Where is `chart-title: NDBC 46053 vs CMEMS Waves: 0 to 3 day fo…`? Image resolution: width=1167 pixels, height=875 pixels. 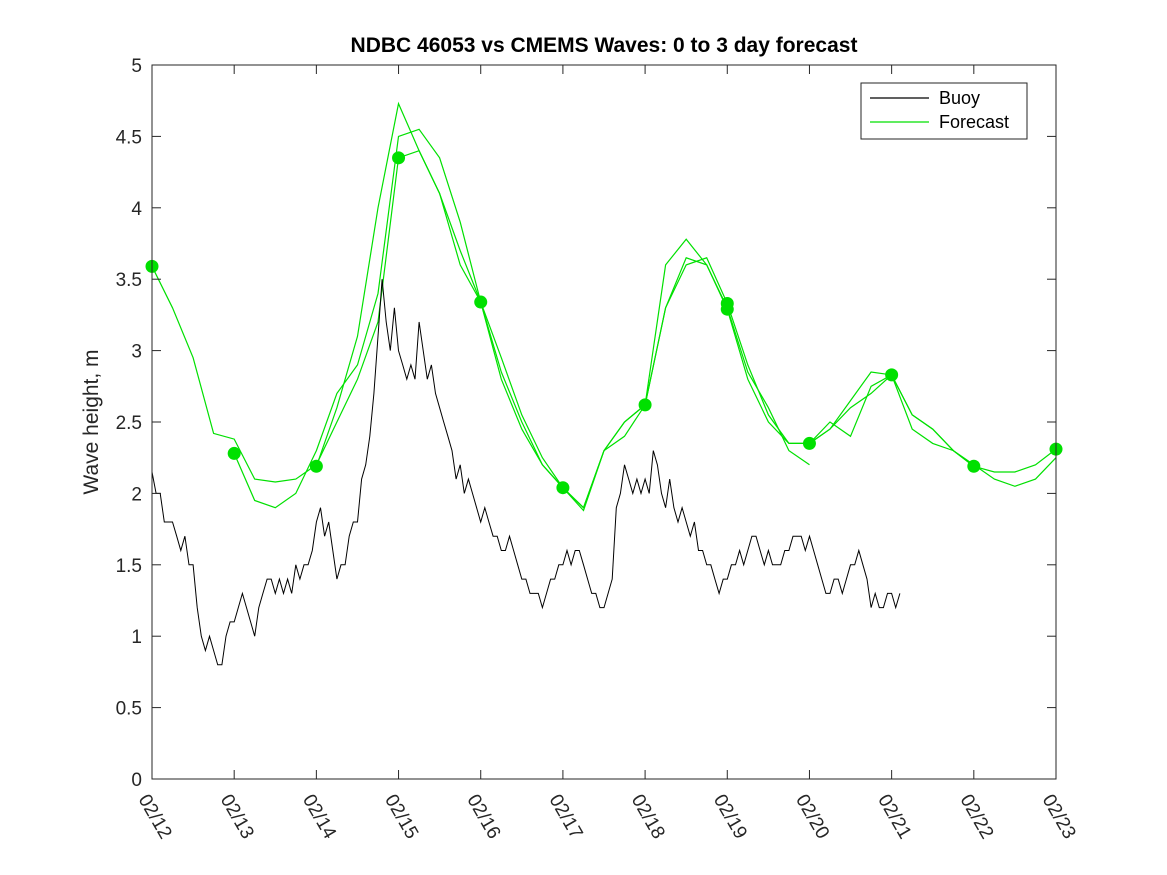 chart-title: NDBC 46053 vs CMEMS Waves: 0 to 3 day fo… is located at coordinates (604, 45).